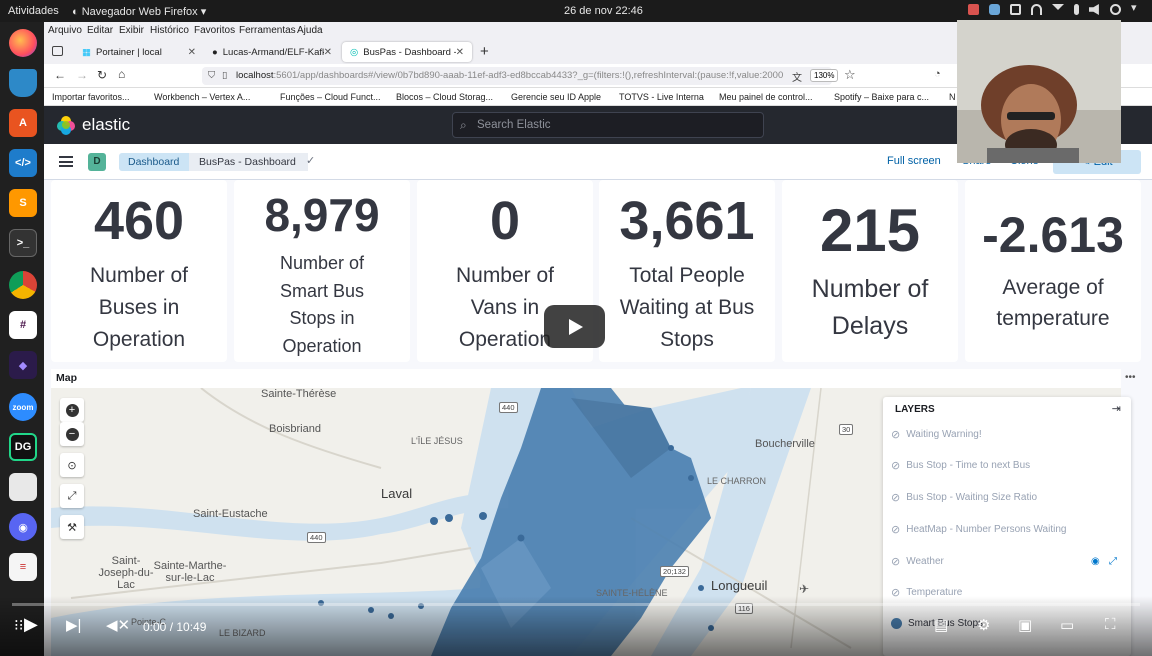 Image resolution: width=1152 pixels, height=656 pixels. I want to click on tab-label: Lucas-Armand/ELF-Kafka, so click(273, 52).